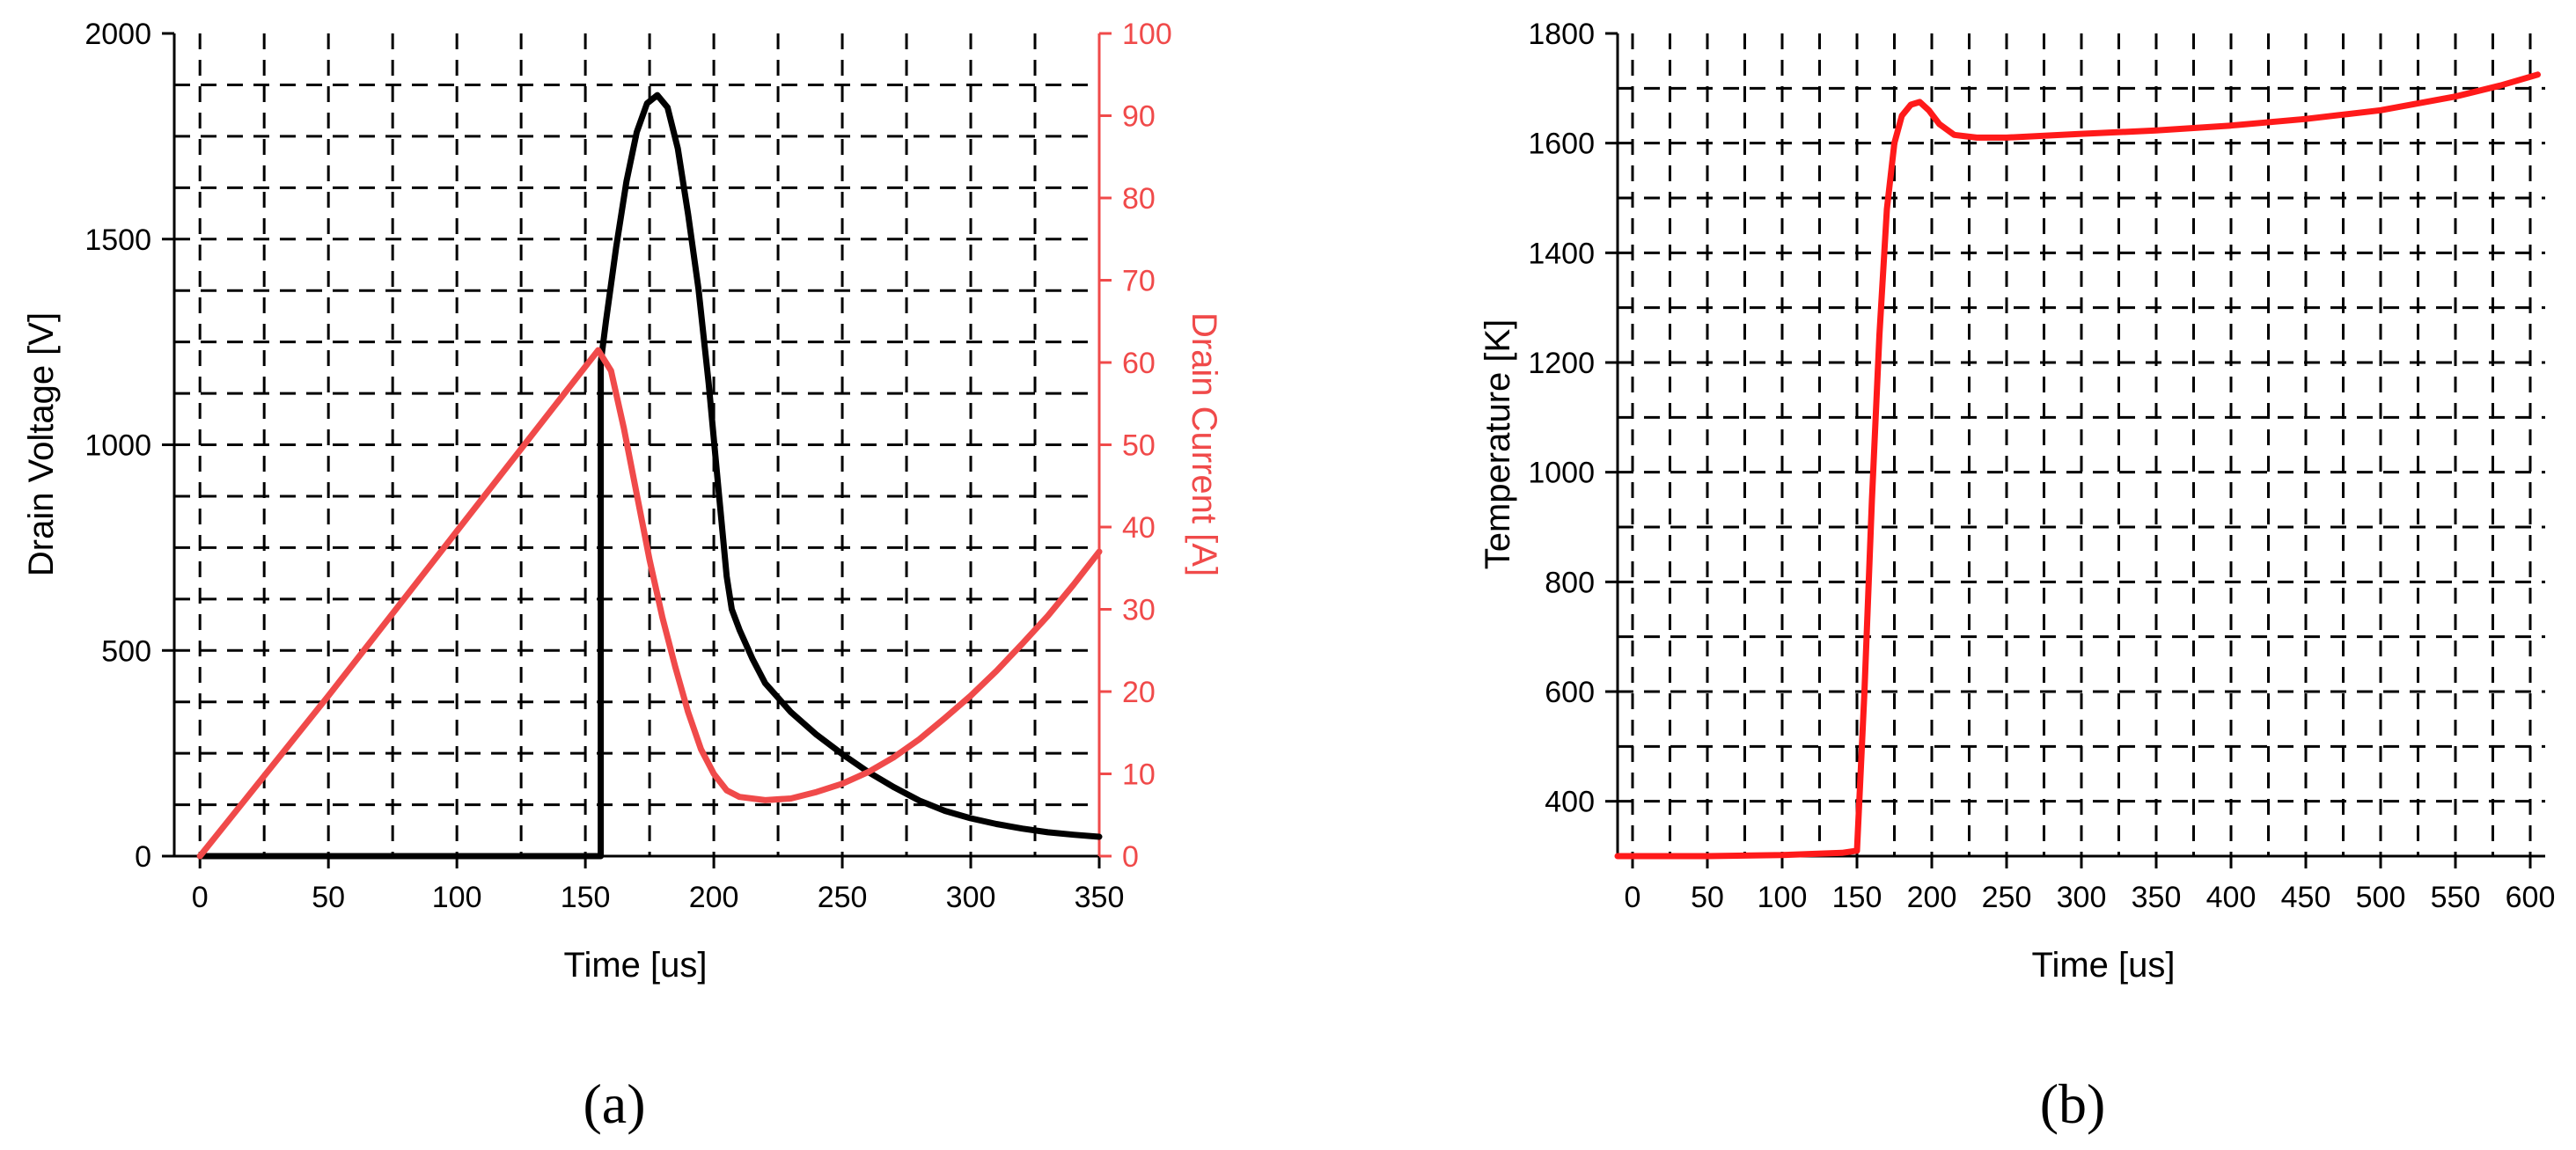 This screenshot has height=1150, width=2576. Describe the element at coordinates (1204, 444) in the screenshot. I see `panel-a-y2label: Drain Current [A]` at that location.